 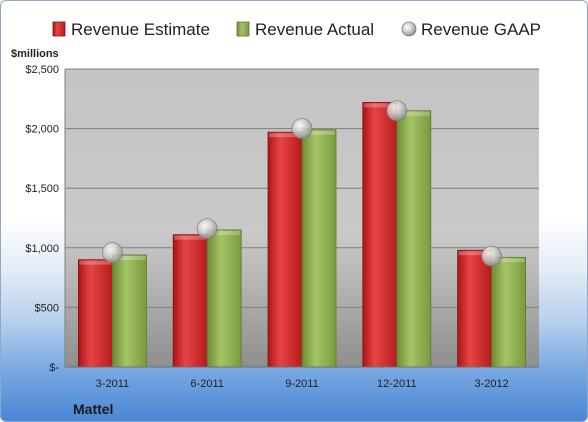 What do you see at coordinates (301, 384) in the screenshot?
I see `x-tick-label: 9-2011` at bounding box center [301, 384].